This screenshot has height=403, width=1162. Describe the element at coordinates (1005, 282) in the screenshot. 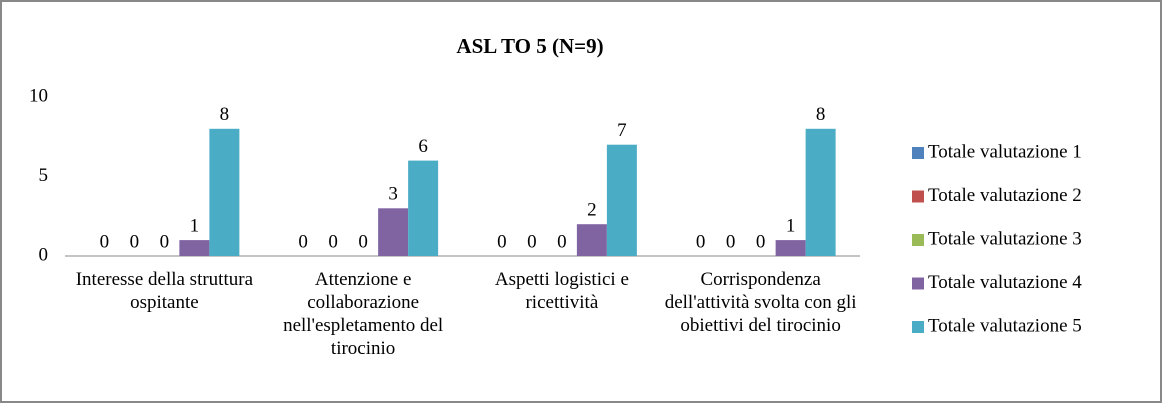

I see `legend-label: Totale valutazione 4` at that location.